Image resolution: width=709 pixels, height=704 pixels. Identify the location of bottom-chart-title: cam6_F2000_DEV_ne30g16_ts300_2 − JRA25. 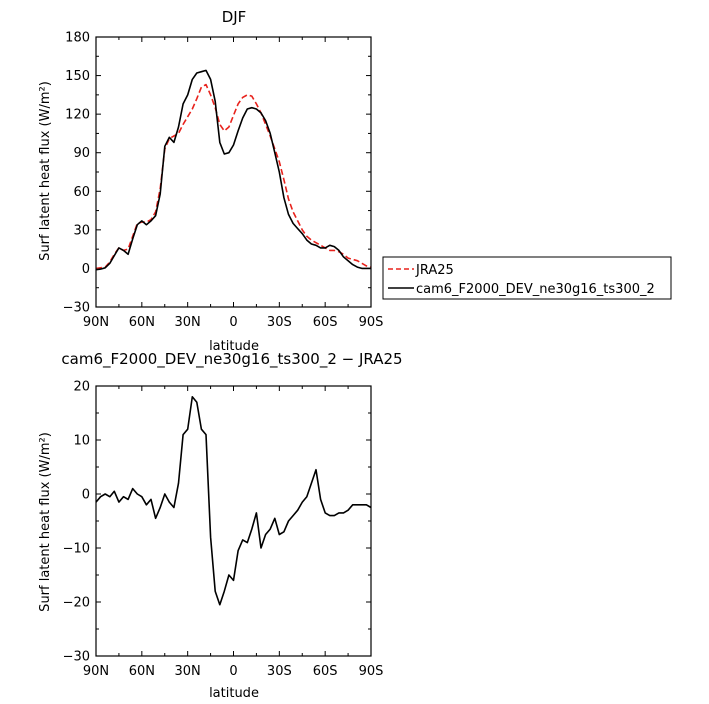
(231, 359).